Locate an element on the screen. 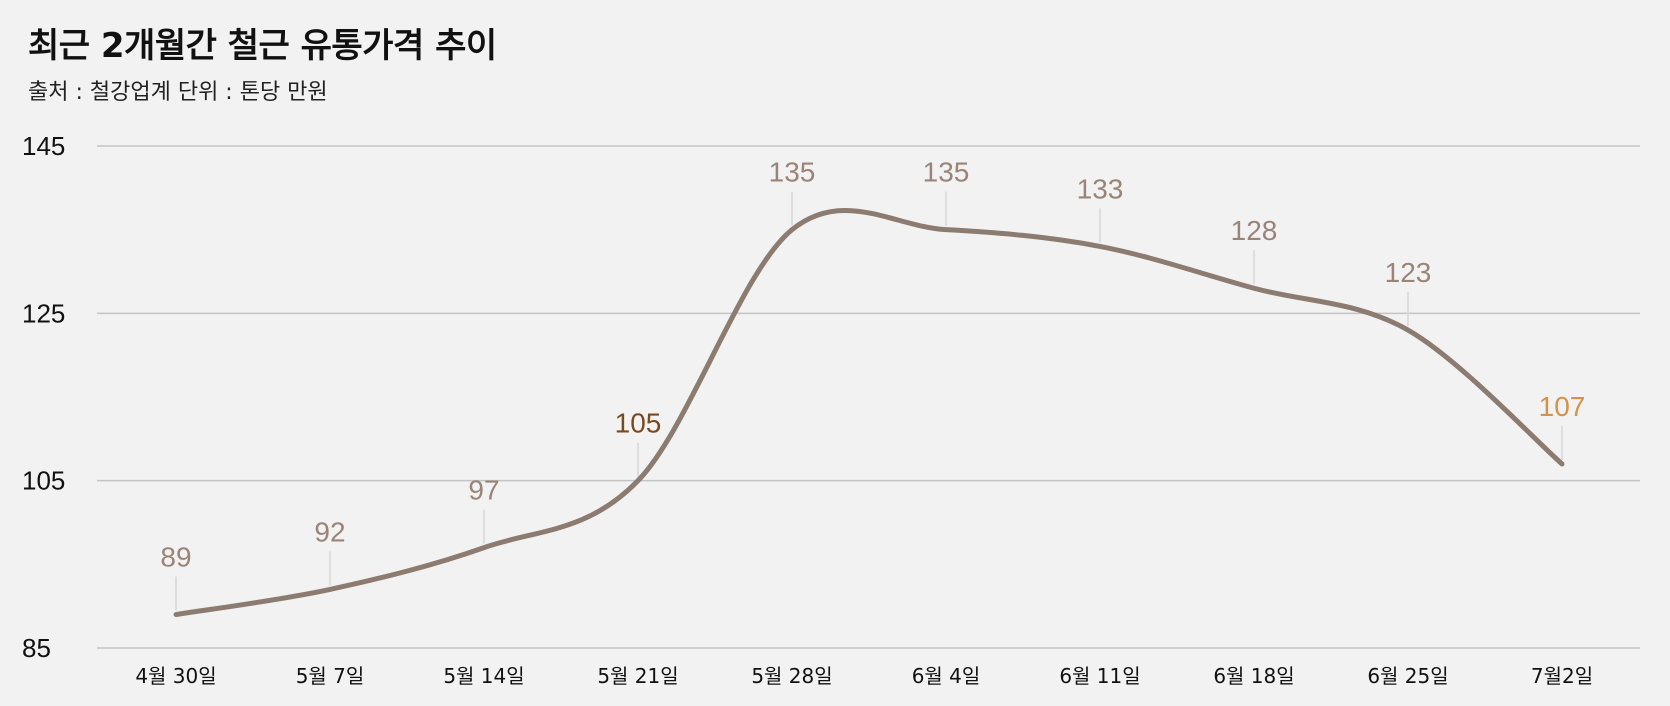 This screenshot has height=706, width=1670. data-label: 105 is located at coordinates (638, 423).